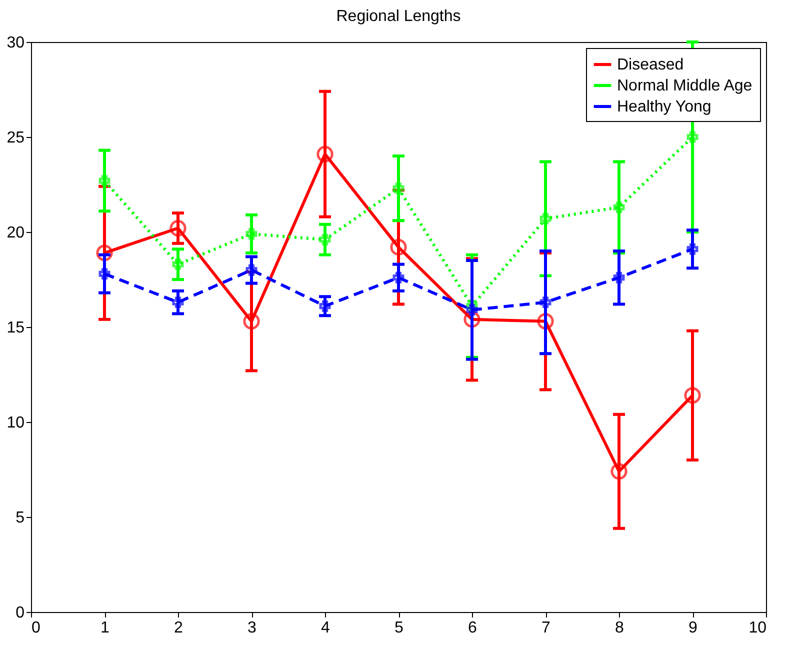  What do you see at coordinates (619, 628) in the screenshot?
I see `x-tick-label: 8` at bounding box center [619, 628].